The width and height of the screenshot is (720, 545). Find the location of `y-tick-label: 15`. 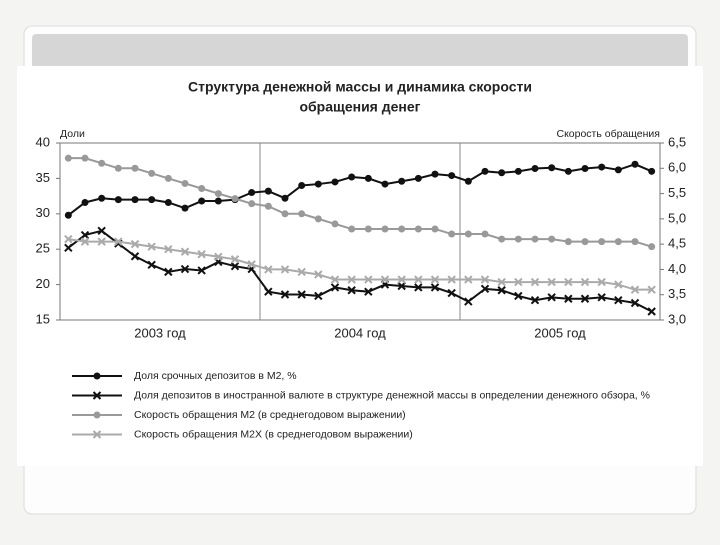

y-tick-label: 15 is located at coordinates (43, 318).